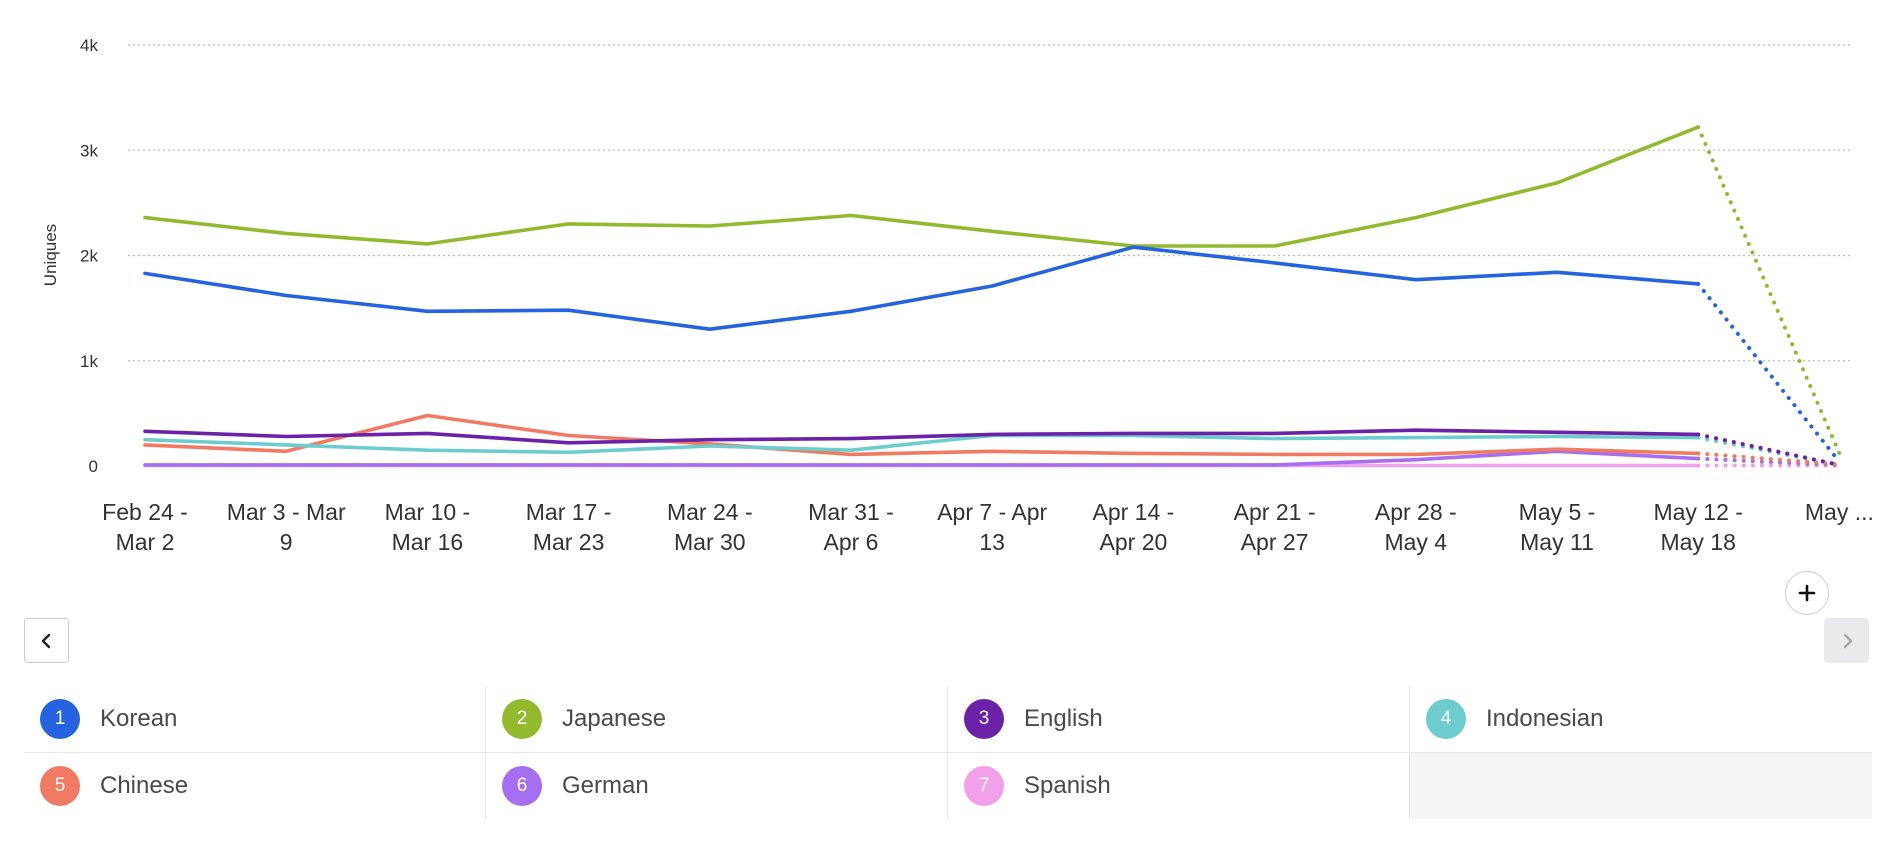 The image size is (1894, 852). I want to click on legend-label: German, so click(605, 785).